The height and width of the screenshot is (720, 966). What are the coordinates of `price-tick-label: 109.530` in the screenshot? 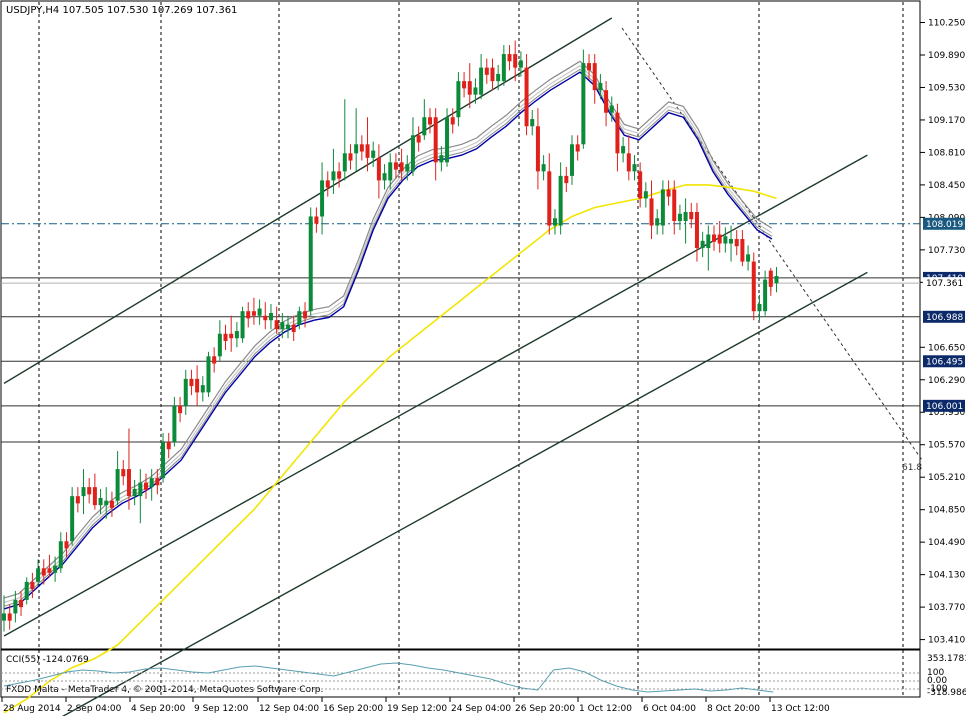 It's located at (946, 88).